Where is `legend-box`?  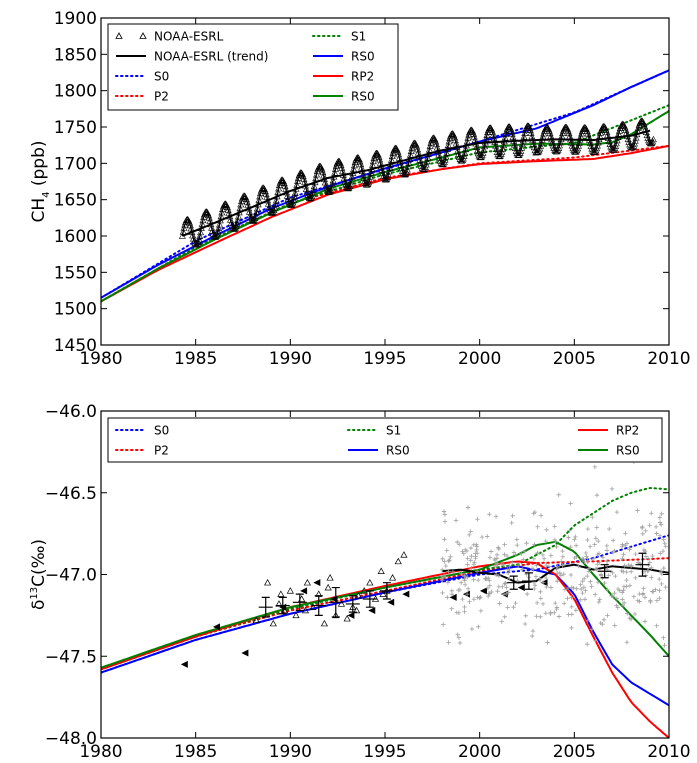 legend-box is located at coordinates (253, 67).